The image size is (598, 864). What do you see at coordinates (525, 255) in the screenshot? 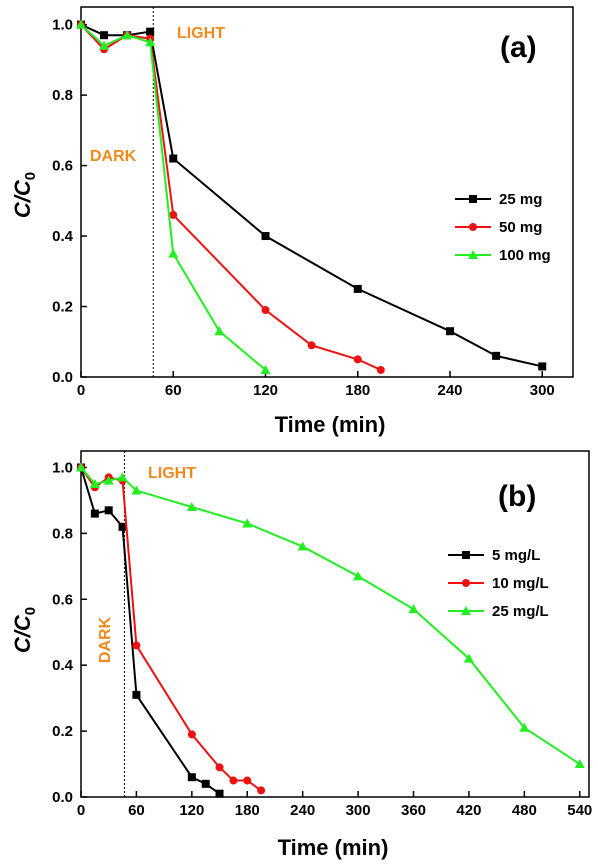
I see `legend-label: 100 mg` at bounding box center [525, 255].